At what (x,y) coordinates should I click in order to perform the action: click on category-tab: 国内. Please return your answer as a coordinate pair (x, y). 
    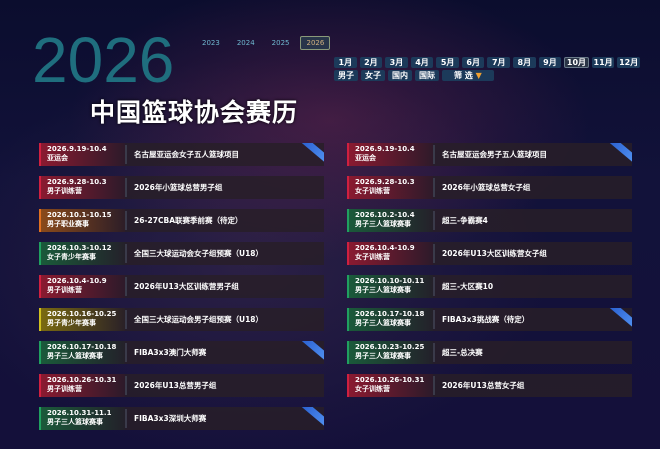
    Looking at the image, I should click on (400, 75).